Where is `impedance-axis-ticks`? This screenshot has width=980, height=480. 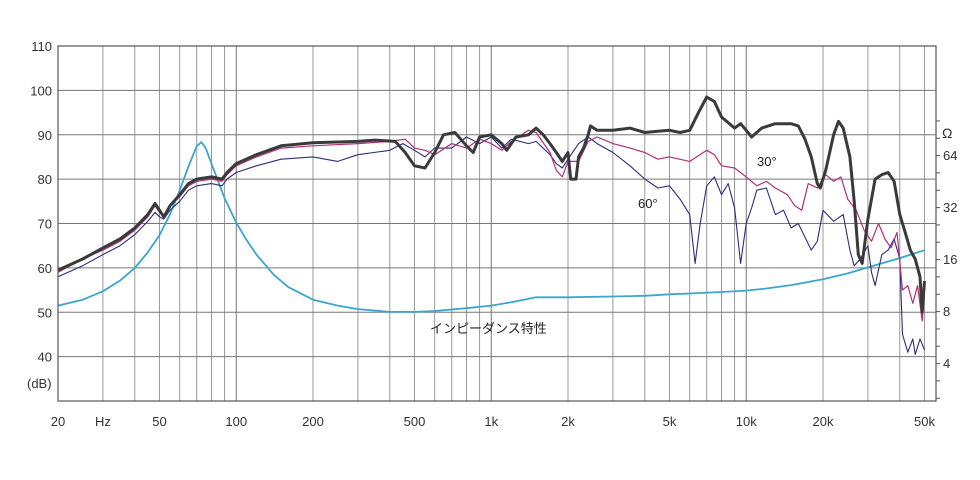 impedance-axis-ticks is located at coordinates (938, 259).